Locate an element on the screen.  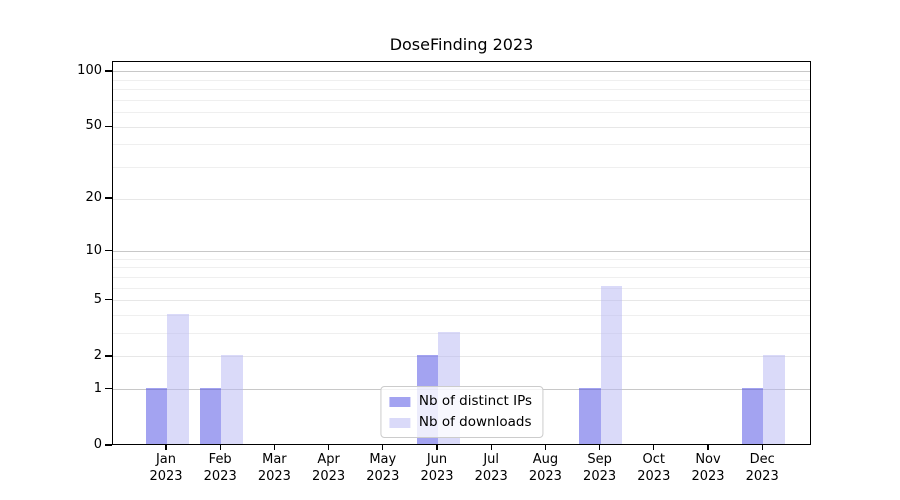
month-label: Feb is located at coordinates (220, 459).